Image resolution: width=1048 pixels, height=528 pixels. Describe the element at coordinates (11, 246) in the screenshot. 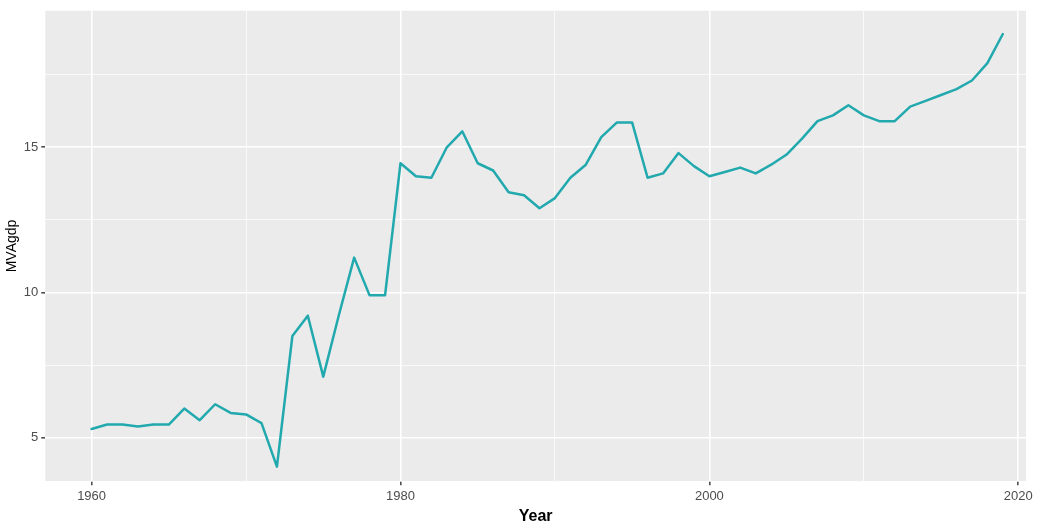

I see `y-axis-title: MVAgdp` at that location.